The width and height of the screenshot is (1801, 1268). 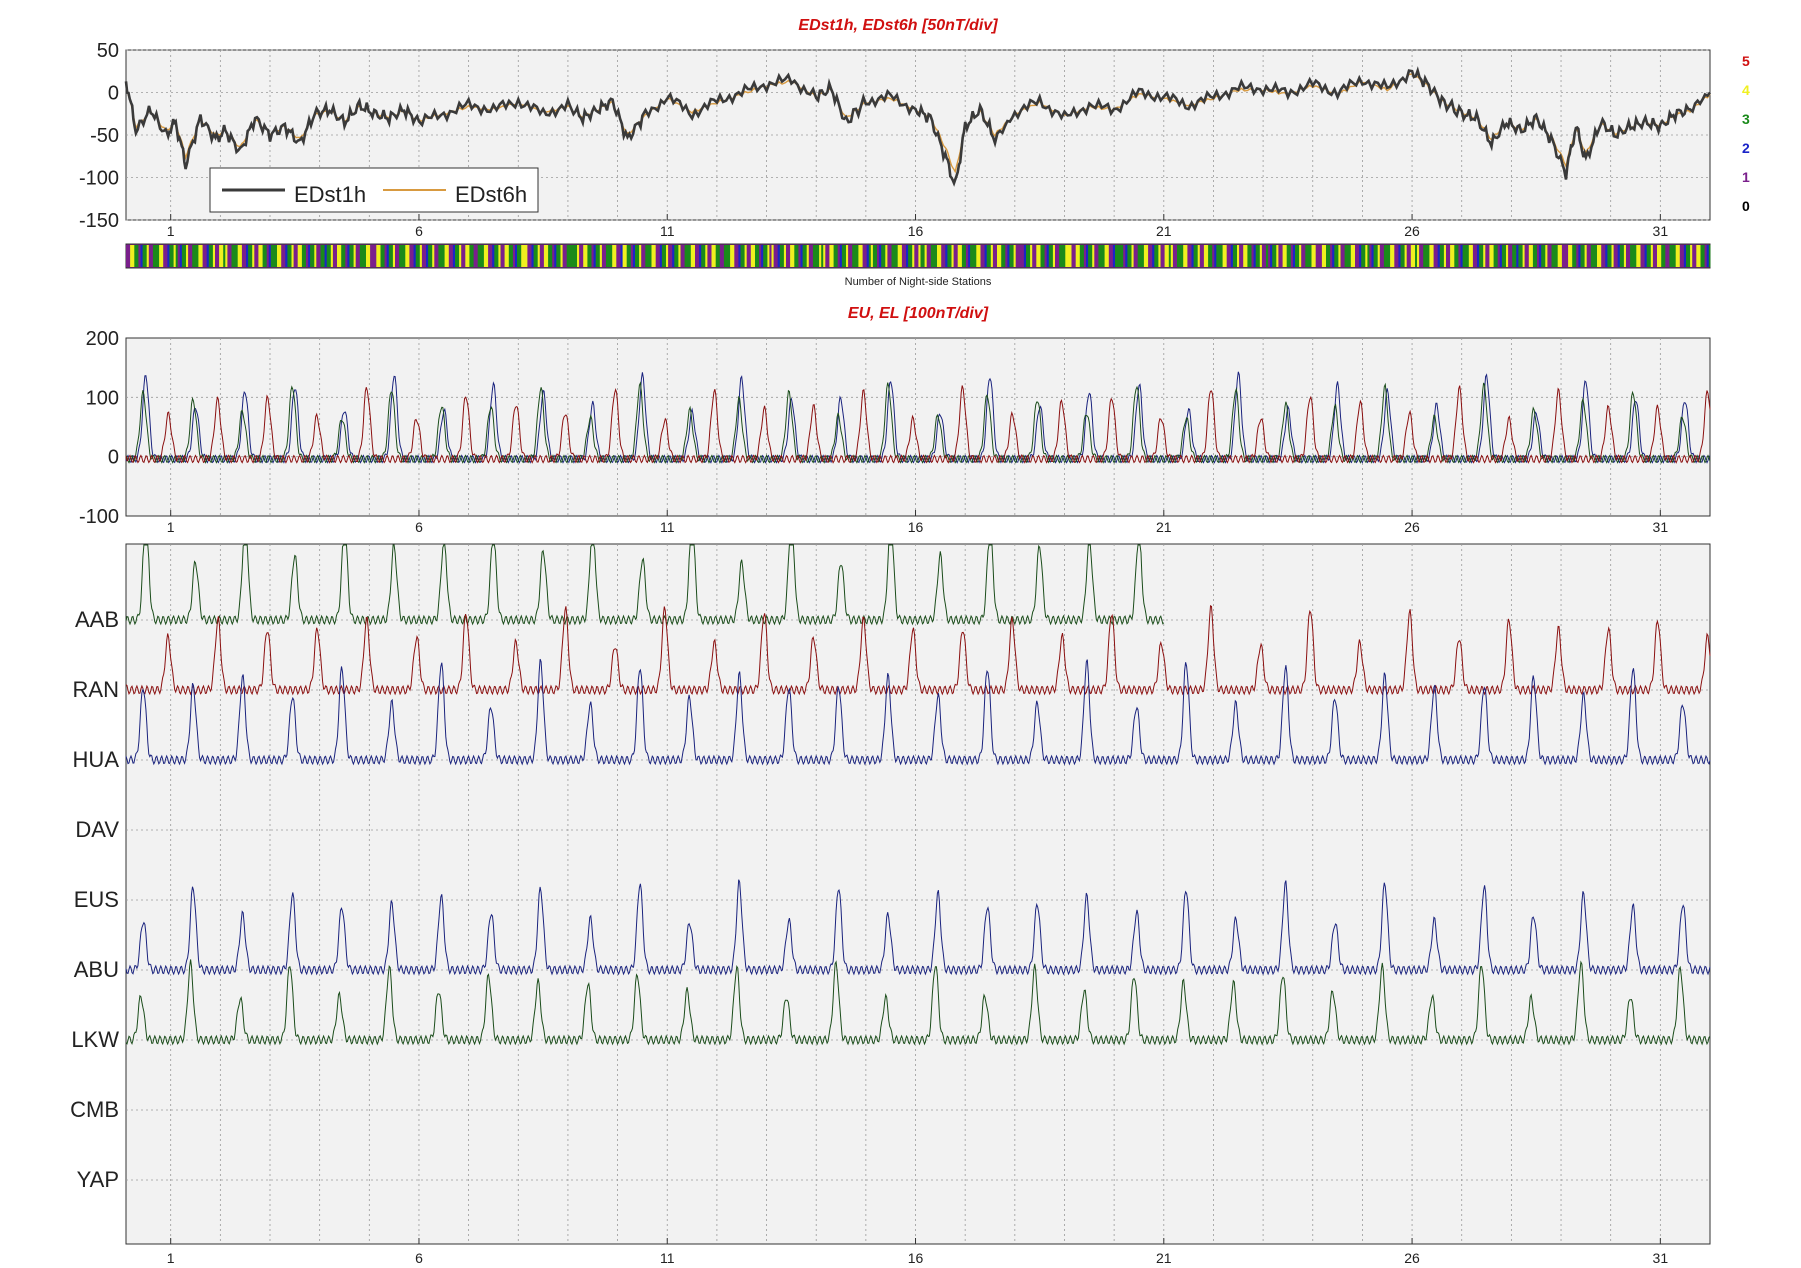 I want to click on x-tick-label: 6, so click(x=419, y=527).